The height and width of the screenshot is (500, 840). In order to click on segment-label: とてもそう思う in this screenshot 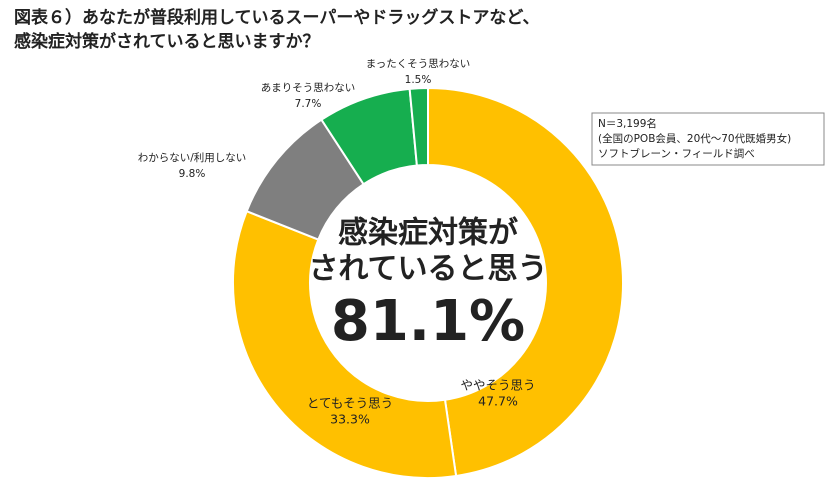, I will do `click(350, 403)`.